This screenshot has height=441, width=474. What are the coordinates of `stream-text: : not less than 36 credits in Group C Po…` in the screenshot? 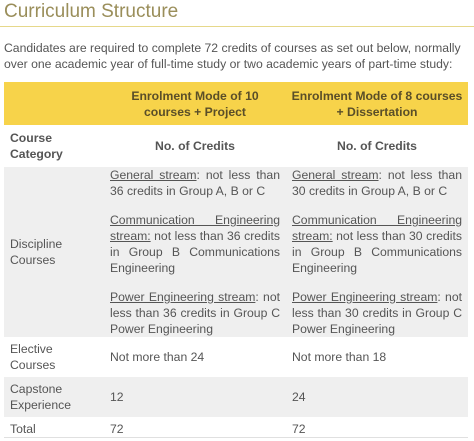 It's located at (195, 313).